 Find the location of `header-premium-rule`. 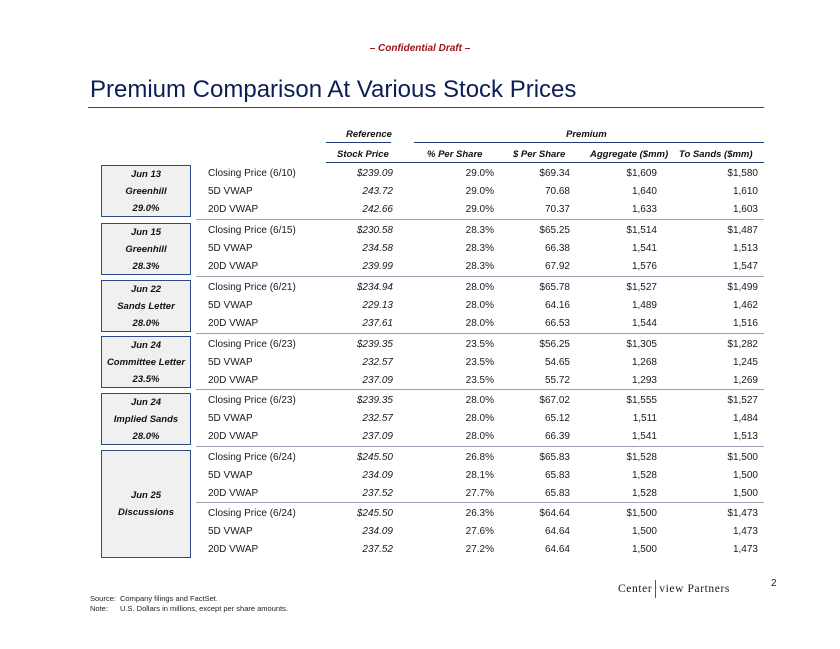

header-premium-rule is located at coordinates (589, 142).